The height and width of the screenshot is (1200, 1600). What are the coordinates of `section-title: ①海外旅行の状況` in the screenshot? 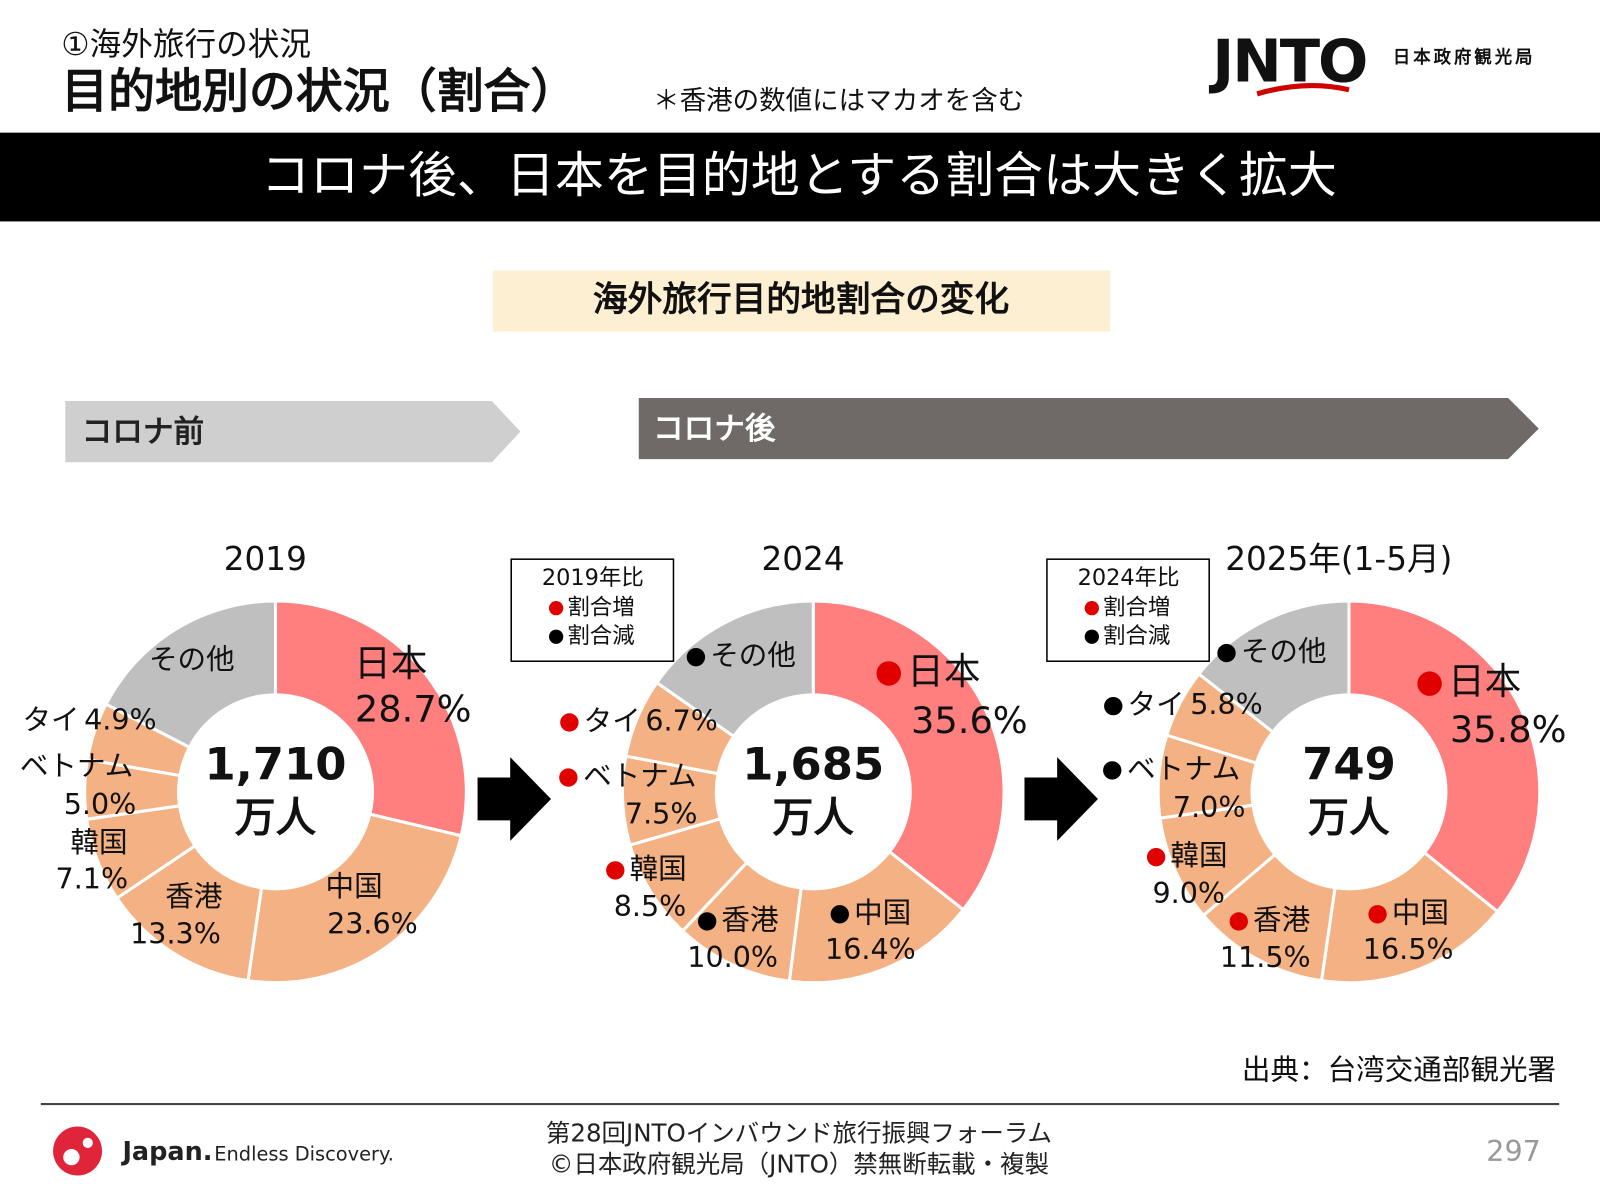 It's located at (186, 45).